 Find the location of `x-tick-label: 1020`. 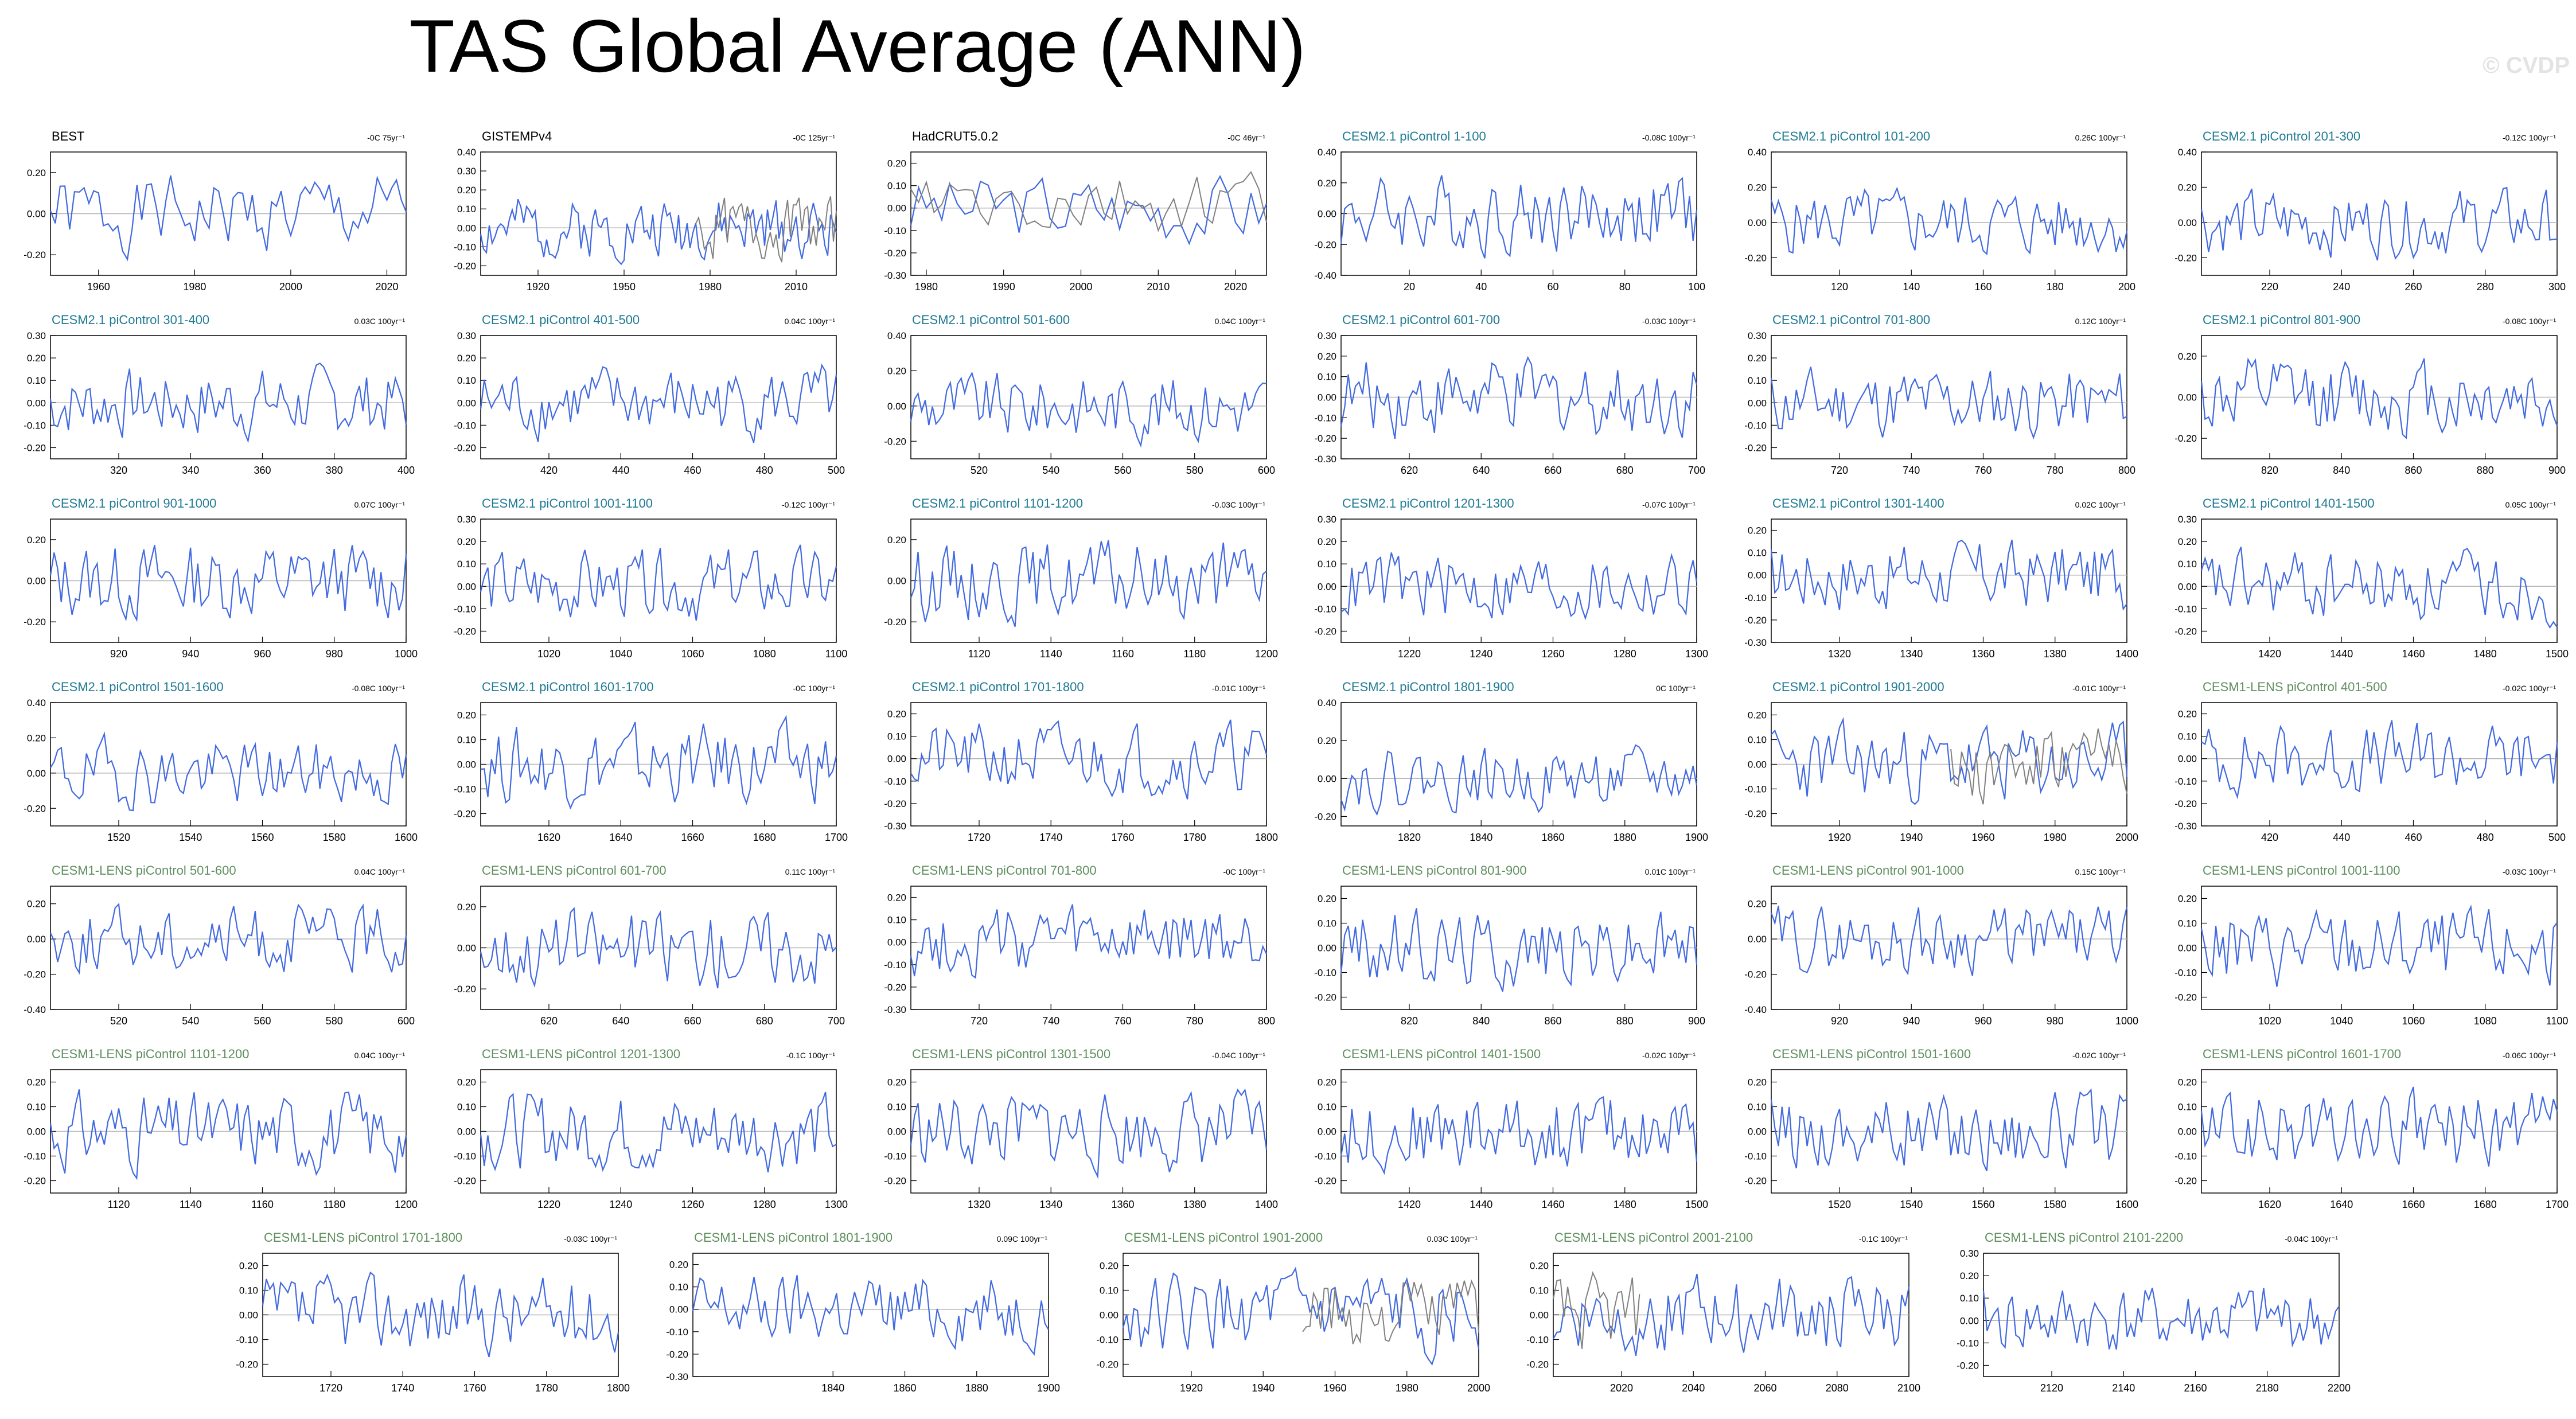

x-tick-label: 1020 is located at coordinates (2269, 1021).